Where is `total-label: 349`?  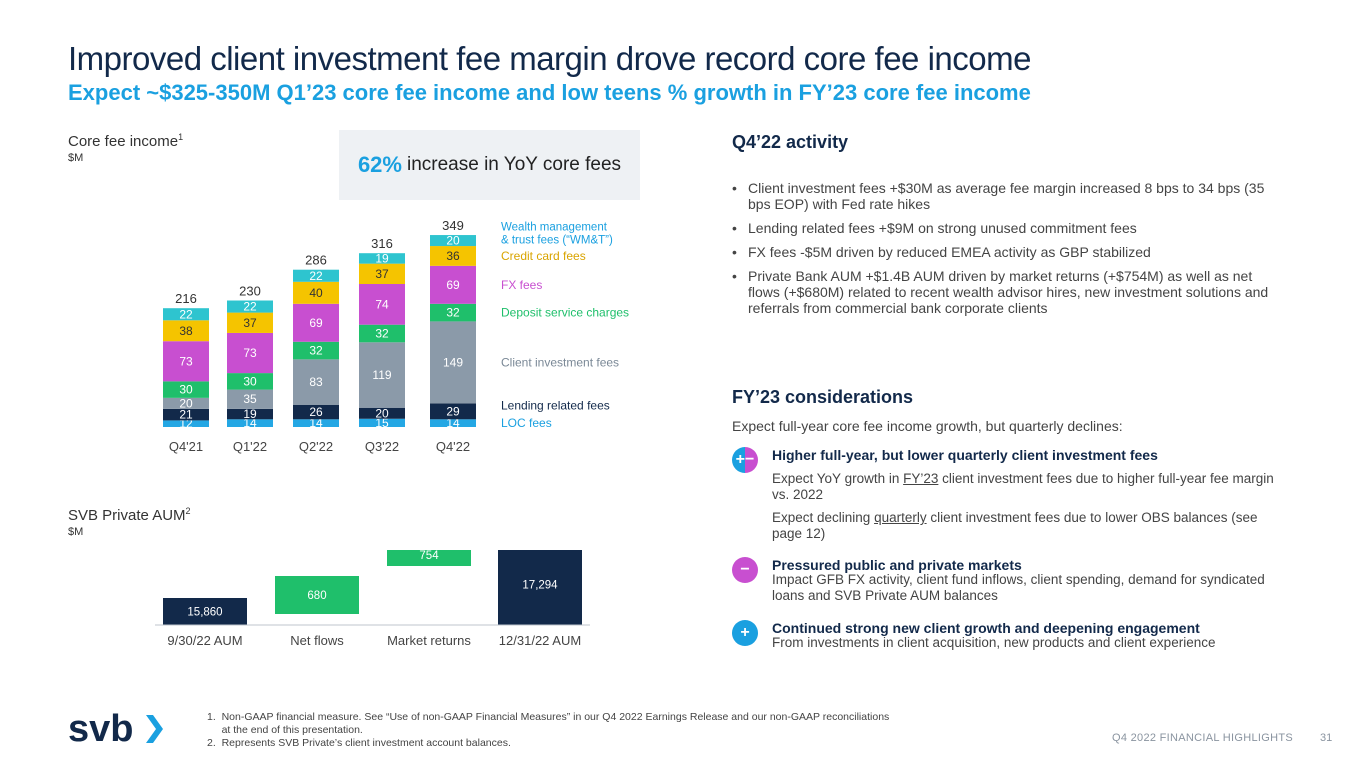 total-label: 349 is located at coordinates (453, 225).